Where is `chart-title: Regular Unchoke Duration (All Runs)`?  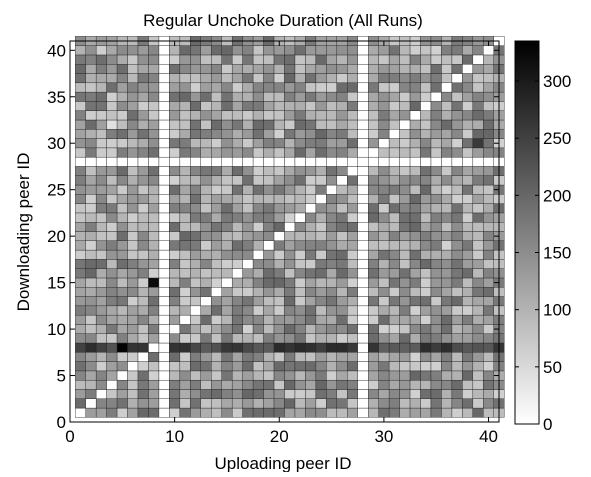 chart-title: Regular Unchoke Duration (All Runs) is located at coordinates (283, 20).